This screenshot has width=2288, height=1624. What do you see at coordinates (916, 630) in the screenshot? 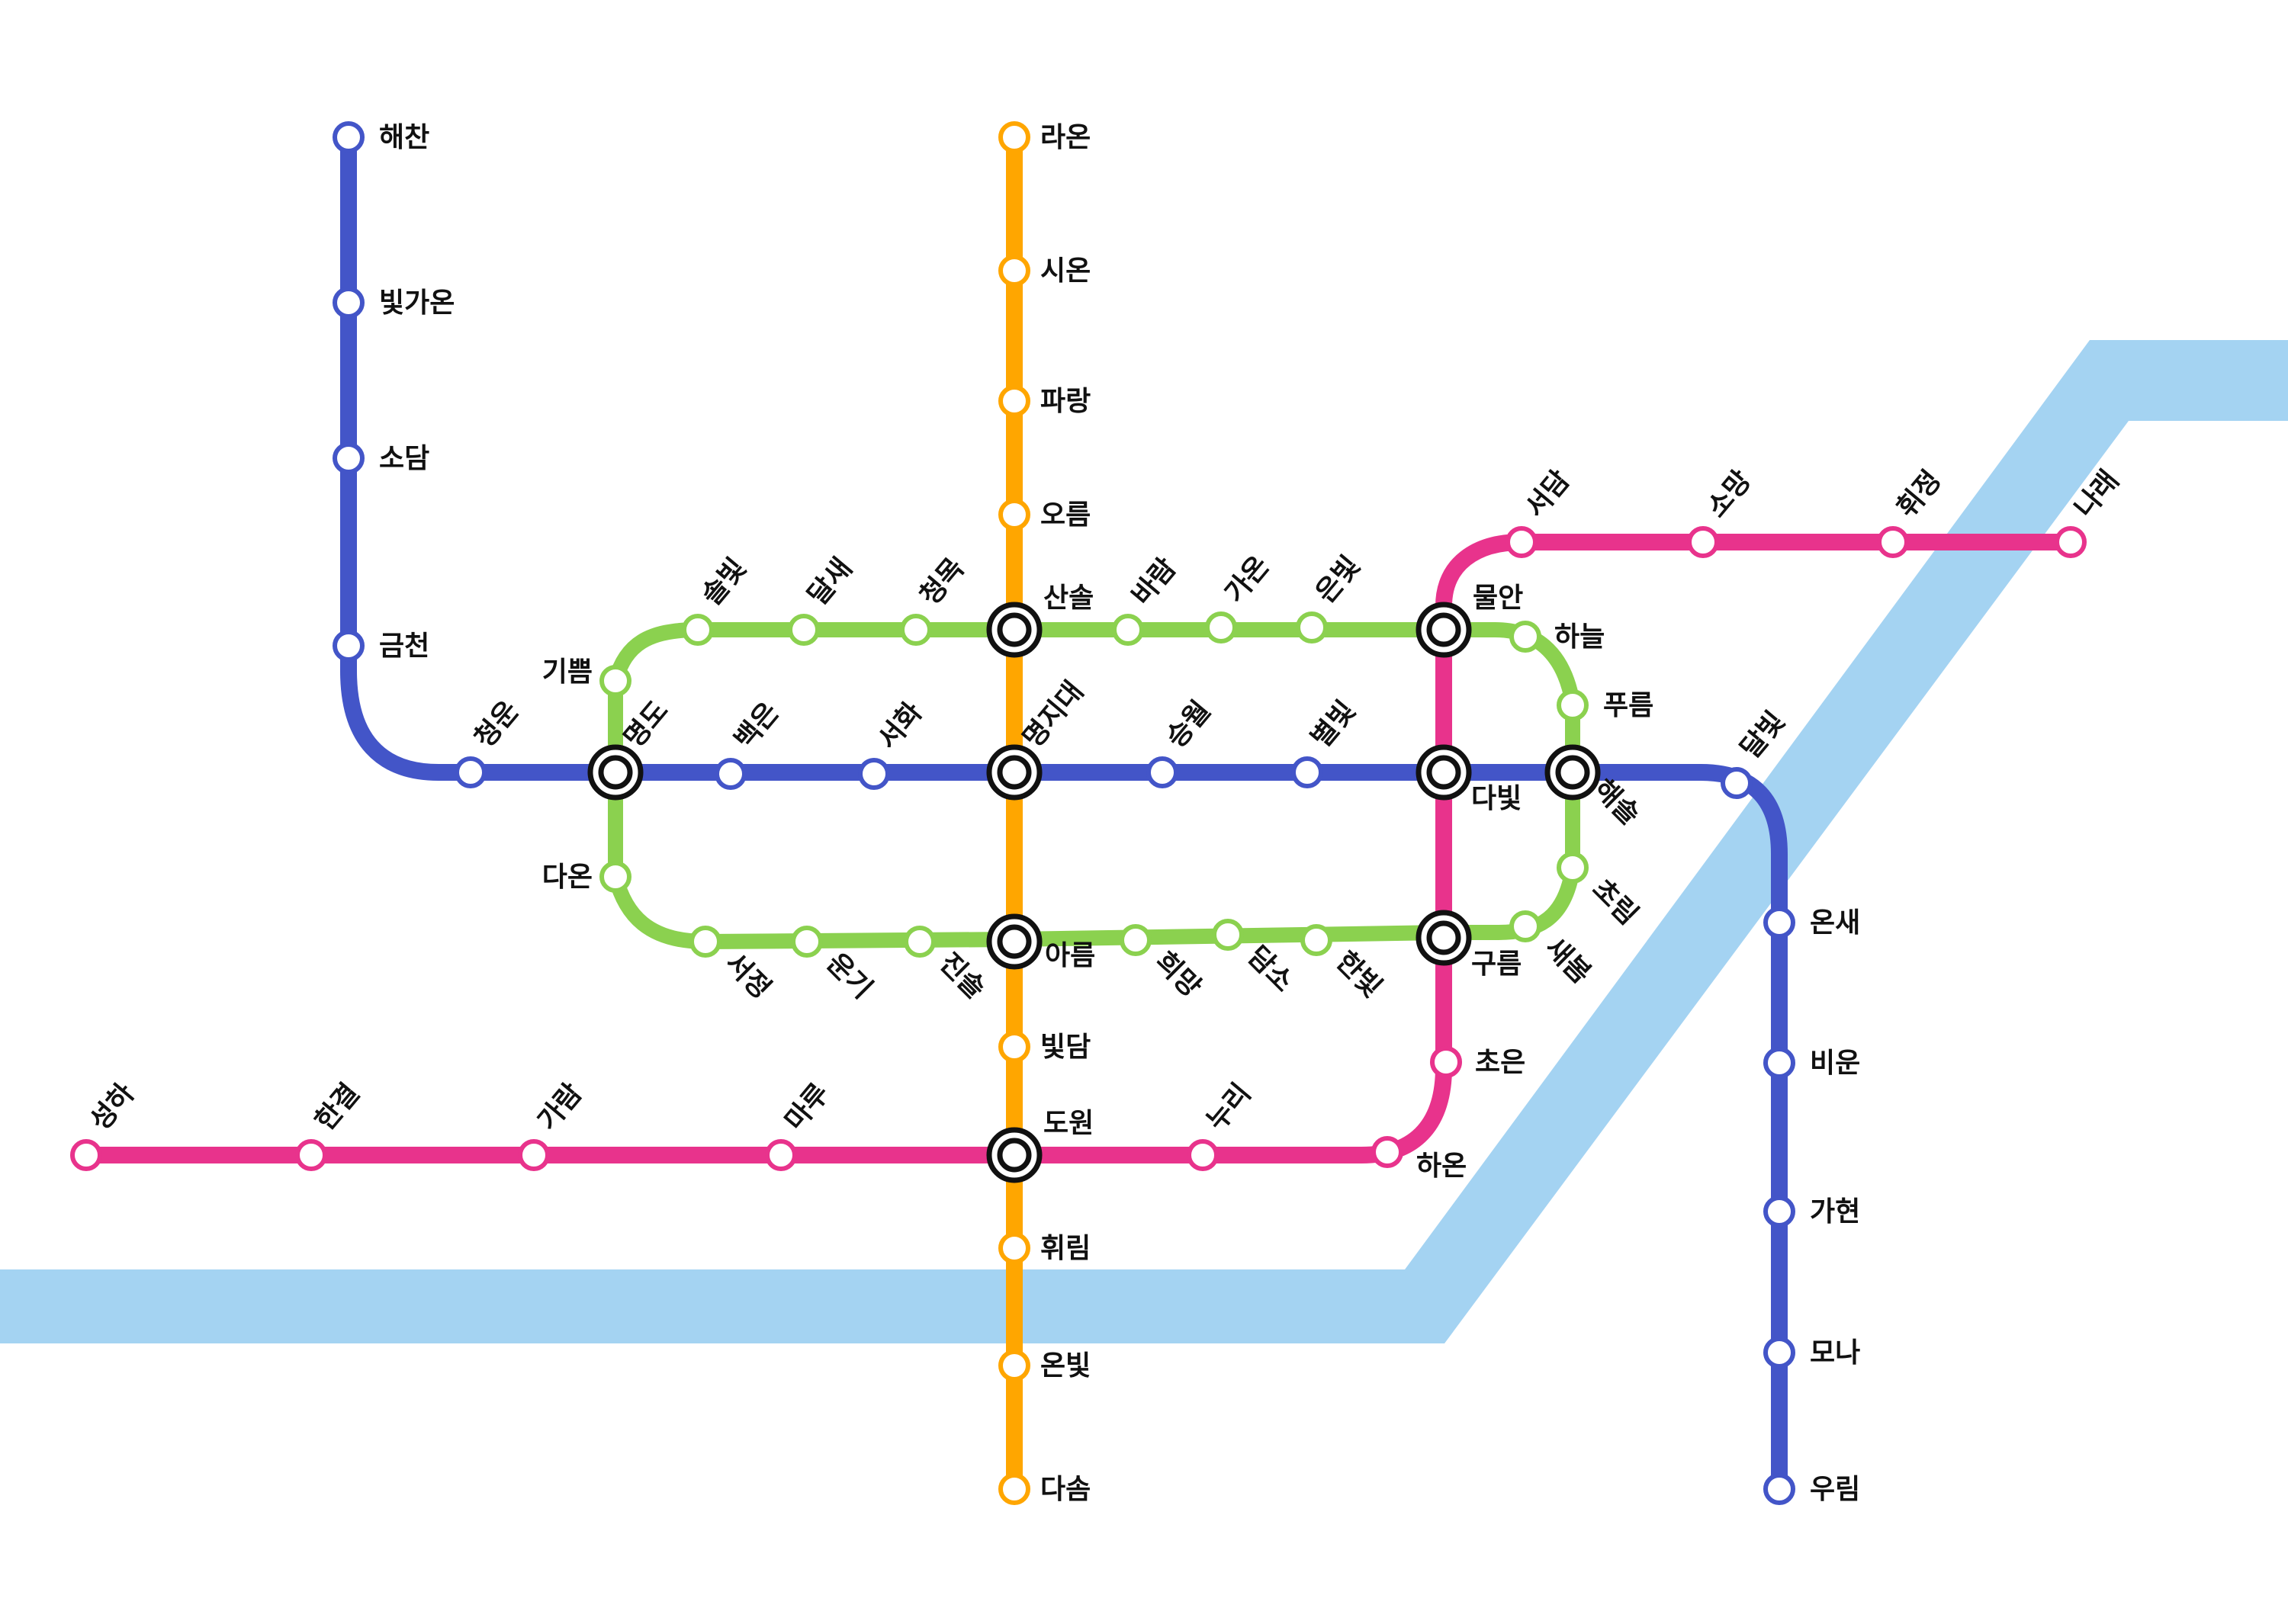
I see `station-cheongmok` at bounding box center [916, 630].